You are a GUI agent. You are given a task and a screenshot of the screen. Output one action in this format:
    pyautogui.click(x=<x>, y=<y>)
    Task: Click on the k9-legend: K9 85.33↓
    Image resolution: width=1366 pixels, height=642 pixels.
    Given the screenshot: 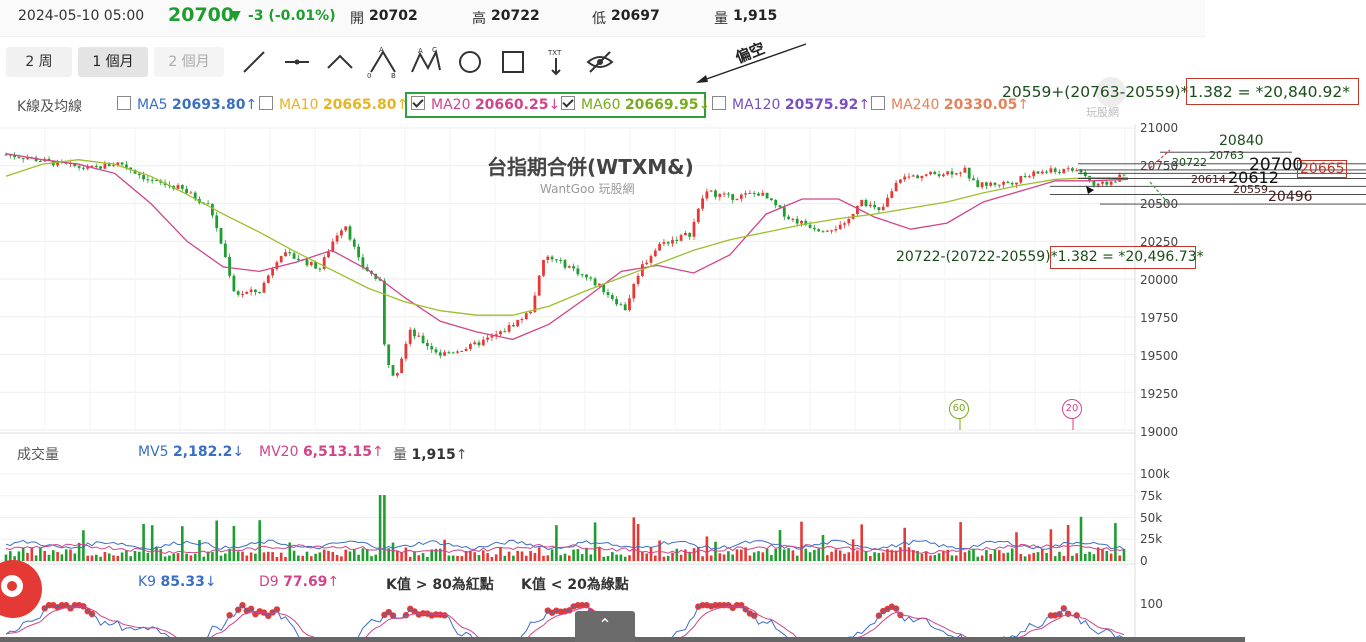 What is the action you would take?
    pyautogui.click(x=177, y=582)
    